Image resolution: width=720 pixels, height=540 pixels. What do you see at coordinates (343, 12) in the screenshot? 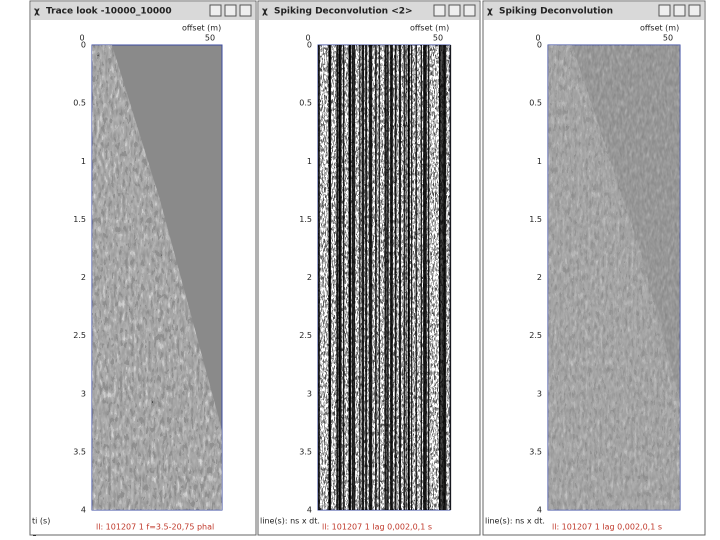
I see `window-title: Spiking Deconvolution <2>` at bounding box center [343, 12].